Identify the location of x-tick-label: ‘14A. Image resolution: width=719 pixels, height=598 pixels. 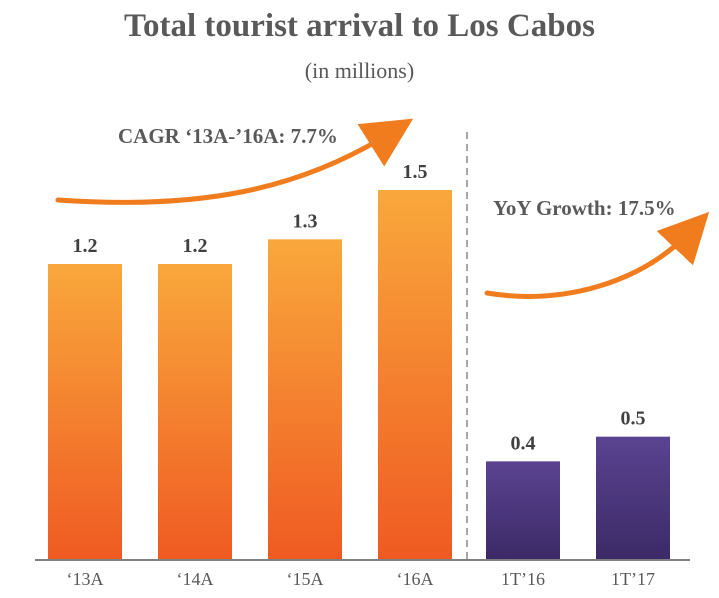
(195, 579).